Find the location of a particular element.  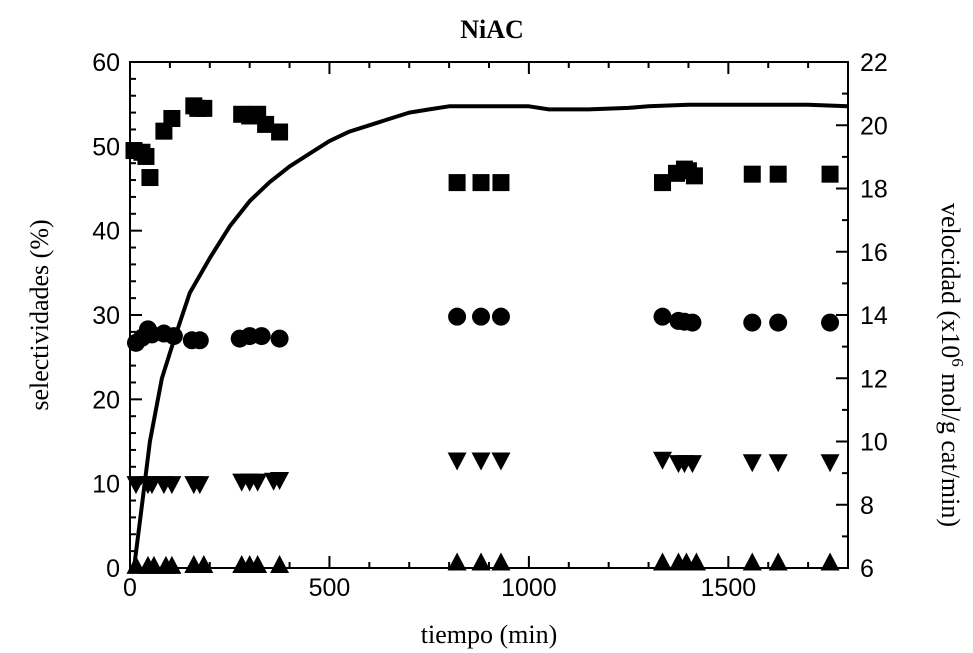

y-tick-label: 20 is located at coordinates (106, 400).